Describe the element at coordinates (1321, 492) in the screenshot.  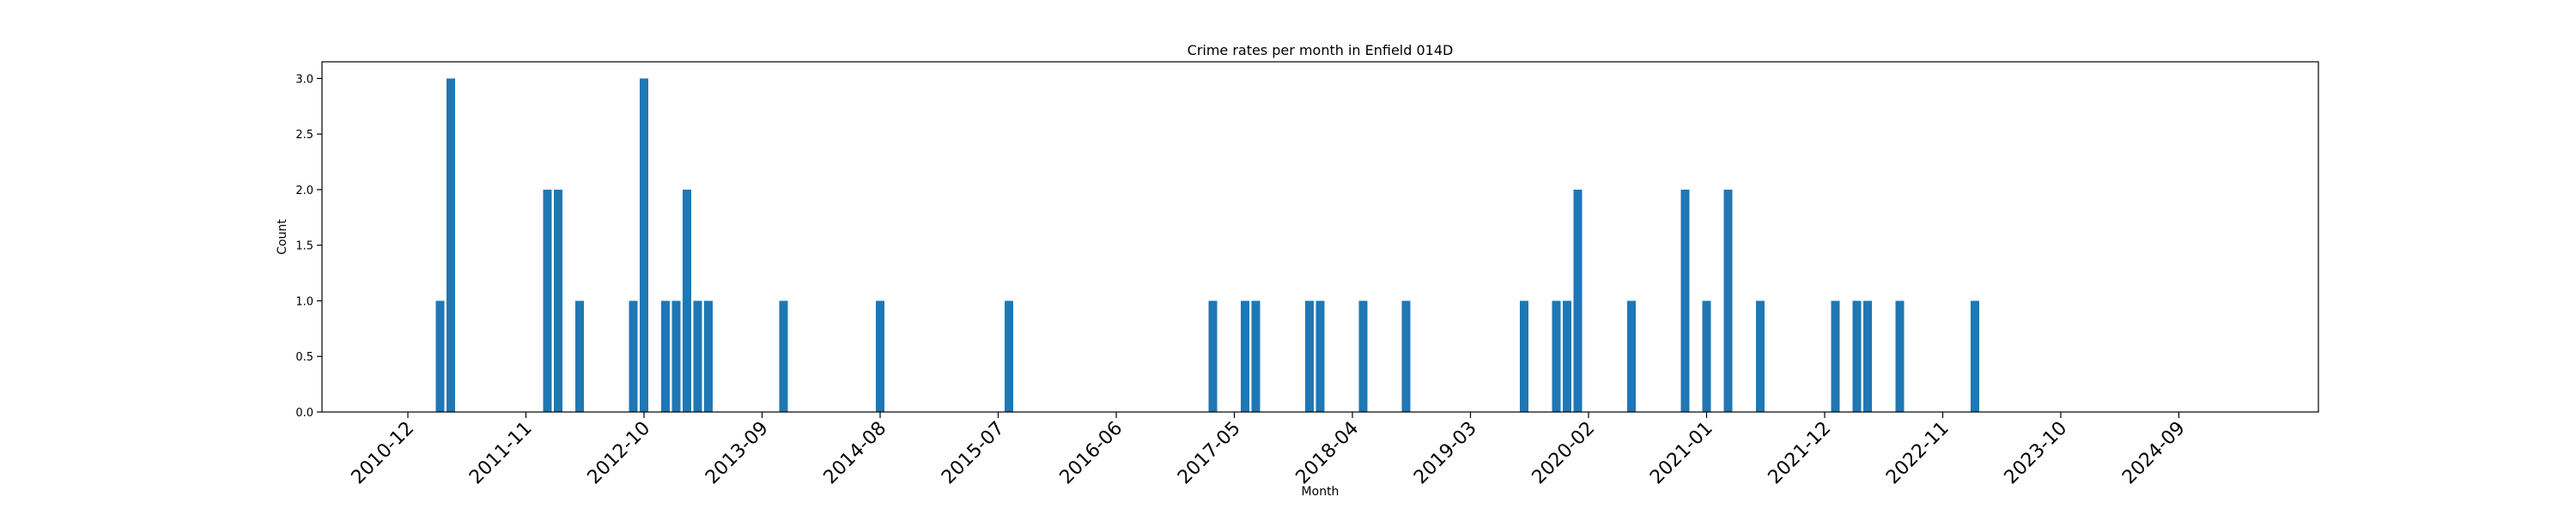
I see `x-axis-label: Month` at that location.